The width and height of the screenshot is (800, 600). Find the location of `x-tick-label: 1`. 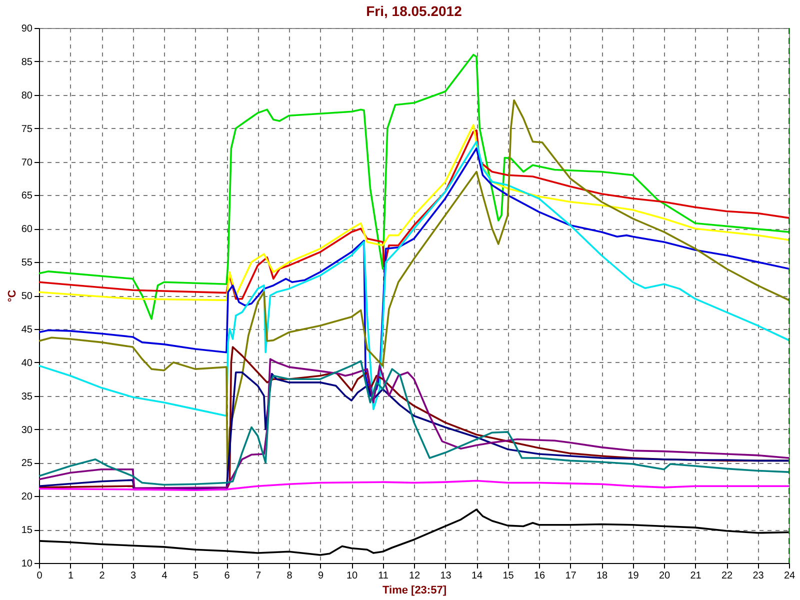

x-tick-label: 1 is located at coordinates (71, 576).